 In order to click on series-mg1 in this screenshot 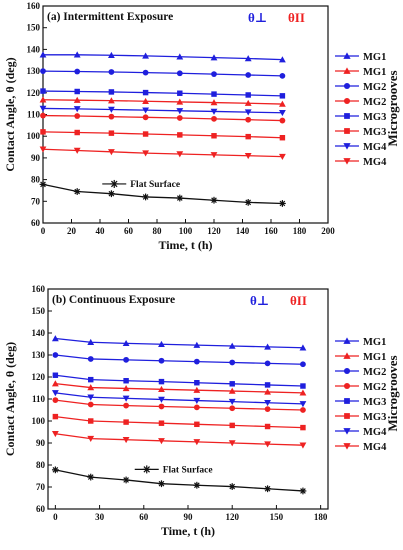, I will do `click(179, 343)`.